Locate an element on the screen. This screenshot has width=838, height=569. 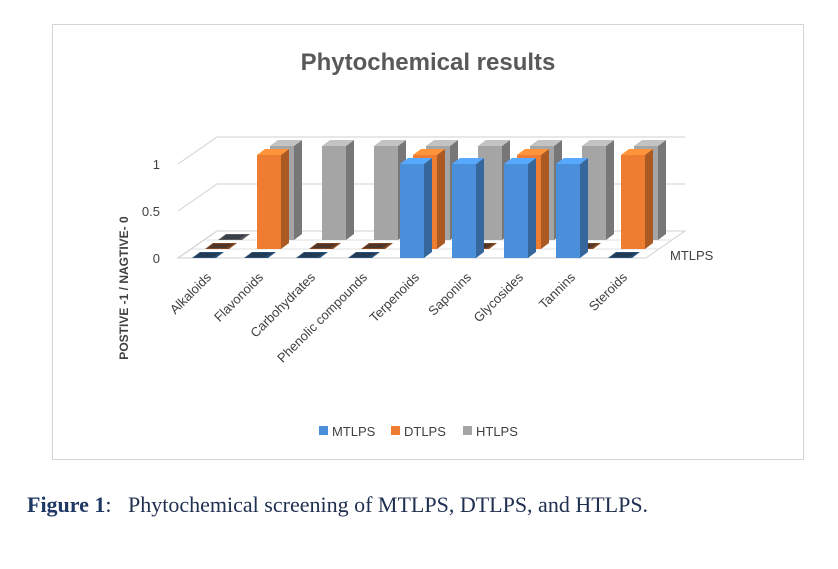
legend-item-dtlps: DTLPS is located at coordinates (418, 431).